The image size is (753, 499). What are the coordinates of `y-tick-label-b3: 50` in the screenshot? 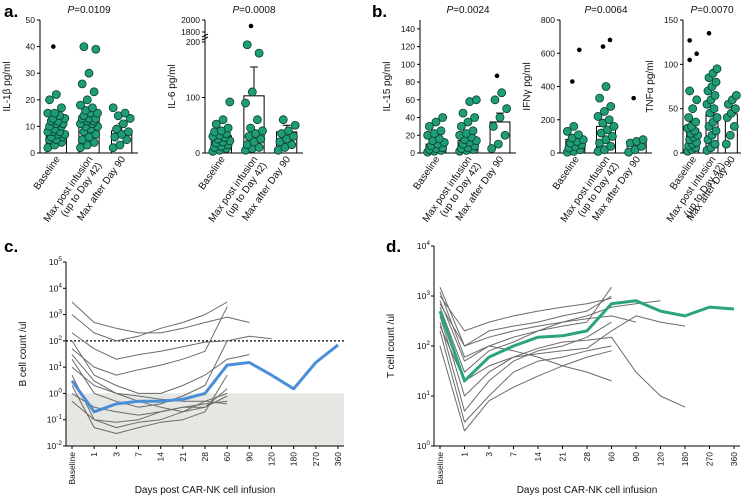 It's located at (674, 109).